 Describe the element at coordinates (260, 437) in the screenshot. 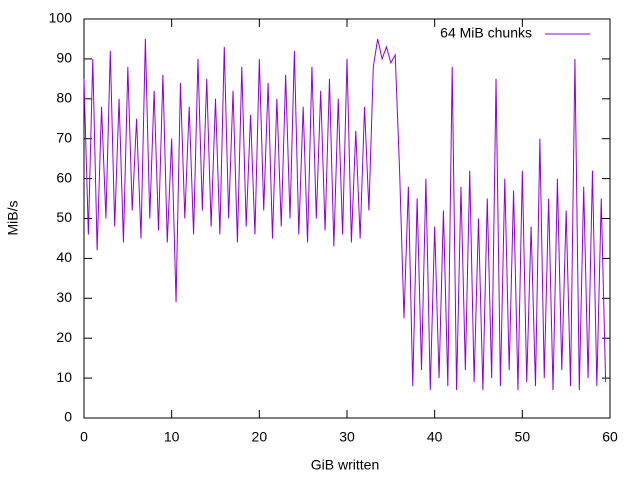

I see `x-tick-label: 20` at that location.